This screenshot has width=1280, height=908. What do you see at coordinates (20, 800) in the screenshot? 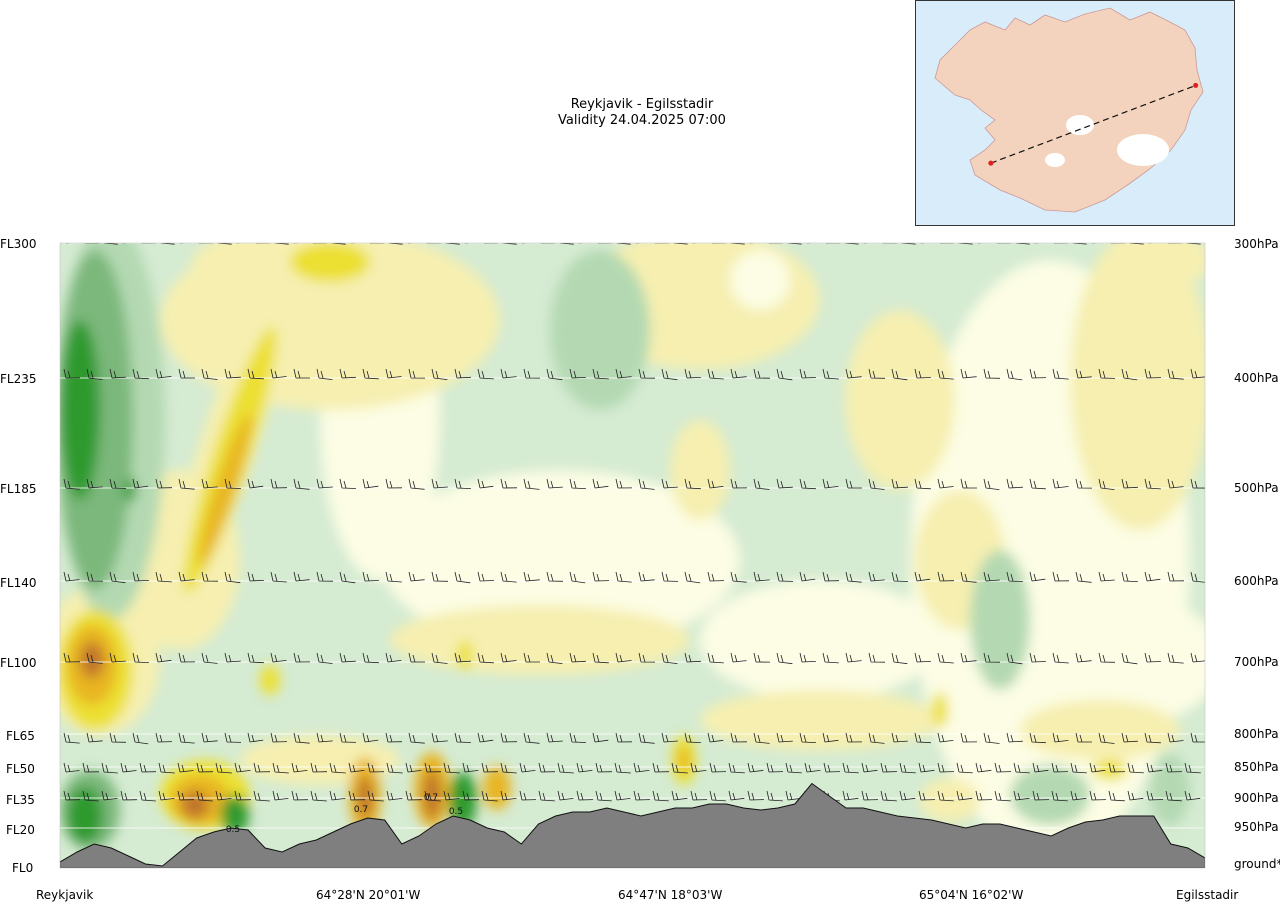
I see `fl-label: FL35` at bounding box center [20, 800].